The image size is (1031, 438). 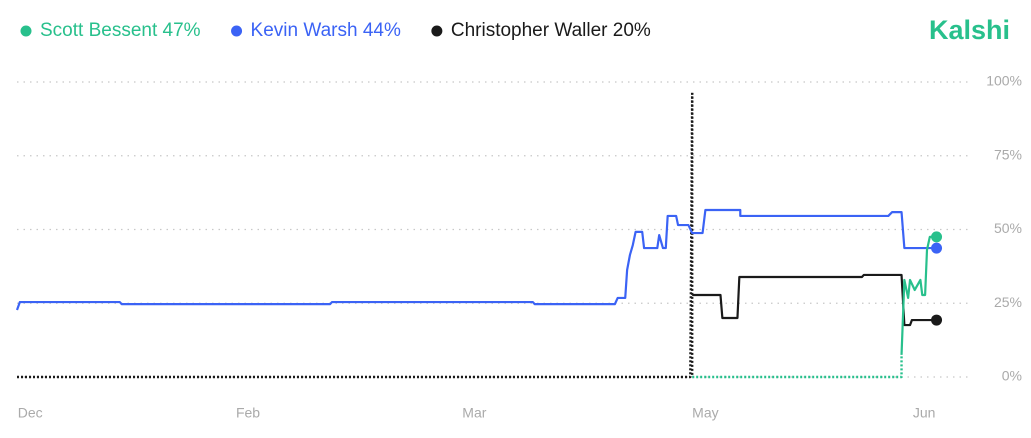 I want to click on legend-item: Christopher Waller 20%, so click(x=541, y=30).